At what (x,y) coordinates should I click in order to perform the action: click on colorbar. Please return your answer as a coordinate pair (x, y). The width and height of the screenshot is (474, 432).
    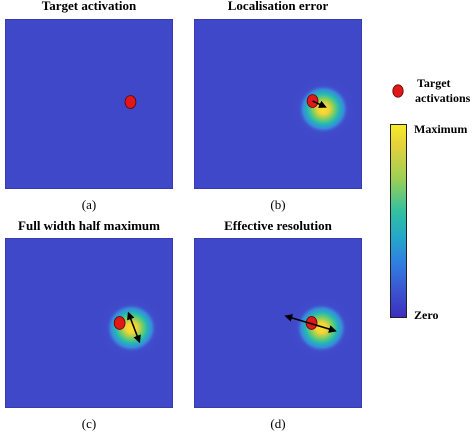
    Looking at the image, I should click on (398, 221).